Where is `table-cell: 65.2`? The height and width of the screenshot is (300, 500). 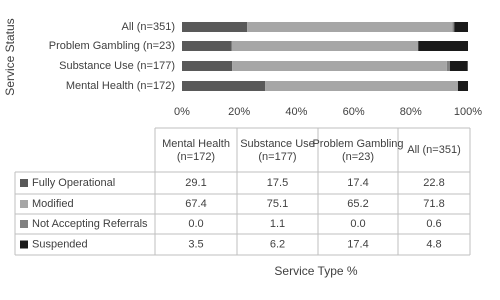
table-cell: 65.2 is located at coordinates (357, 204).